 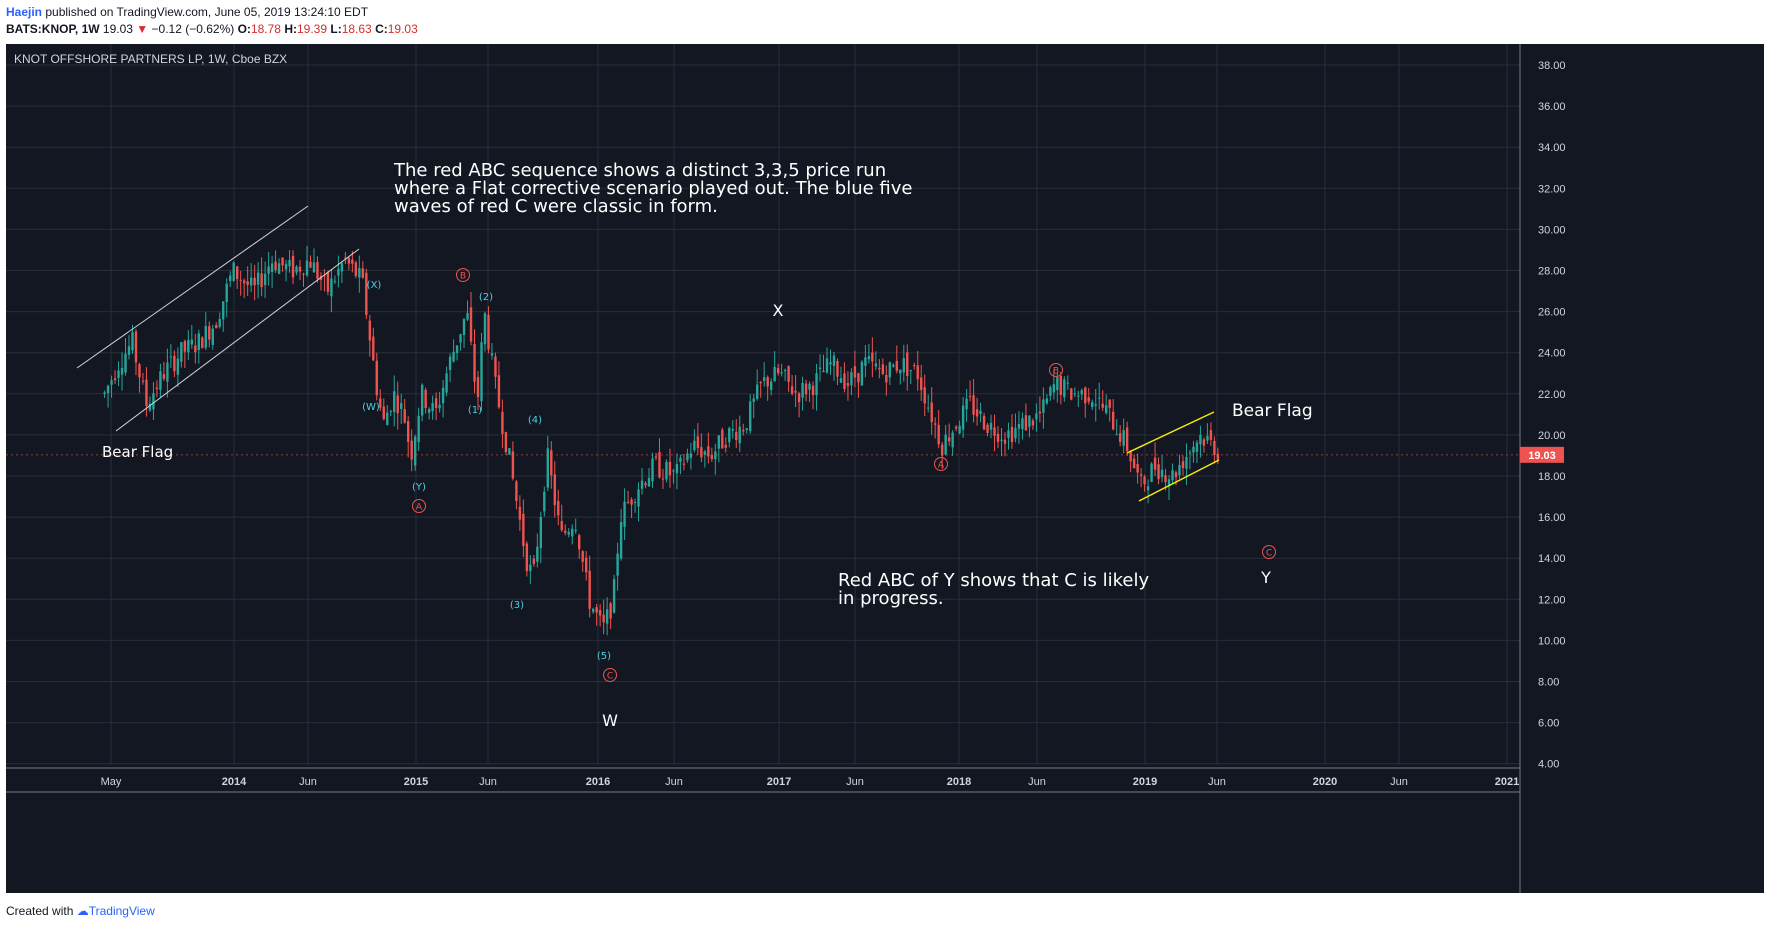 What do you see at coordinates (121, 911) in the screenshot?
I see `tradingview-brand: TradingView` at bounding box center [121, 911].